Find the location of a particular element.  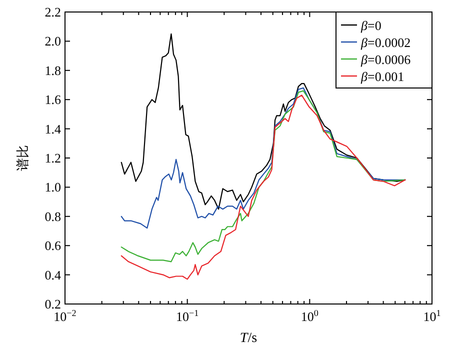

x-axis-title: T/s is located at coordinates (249, 338).